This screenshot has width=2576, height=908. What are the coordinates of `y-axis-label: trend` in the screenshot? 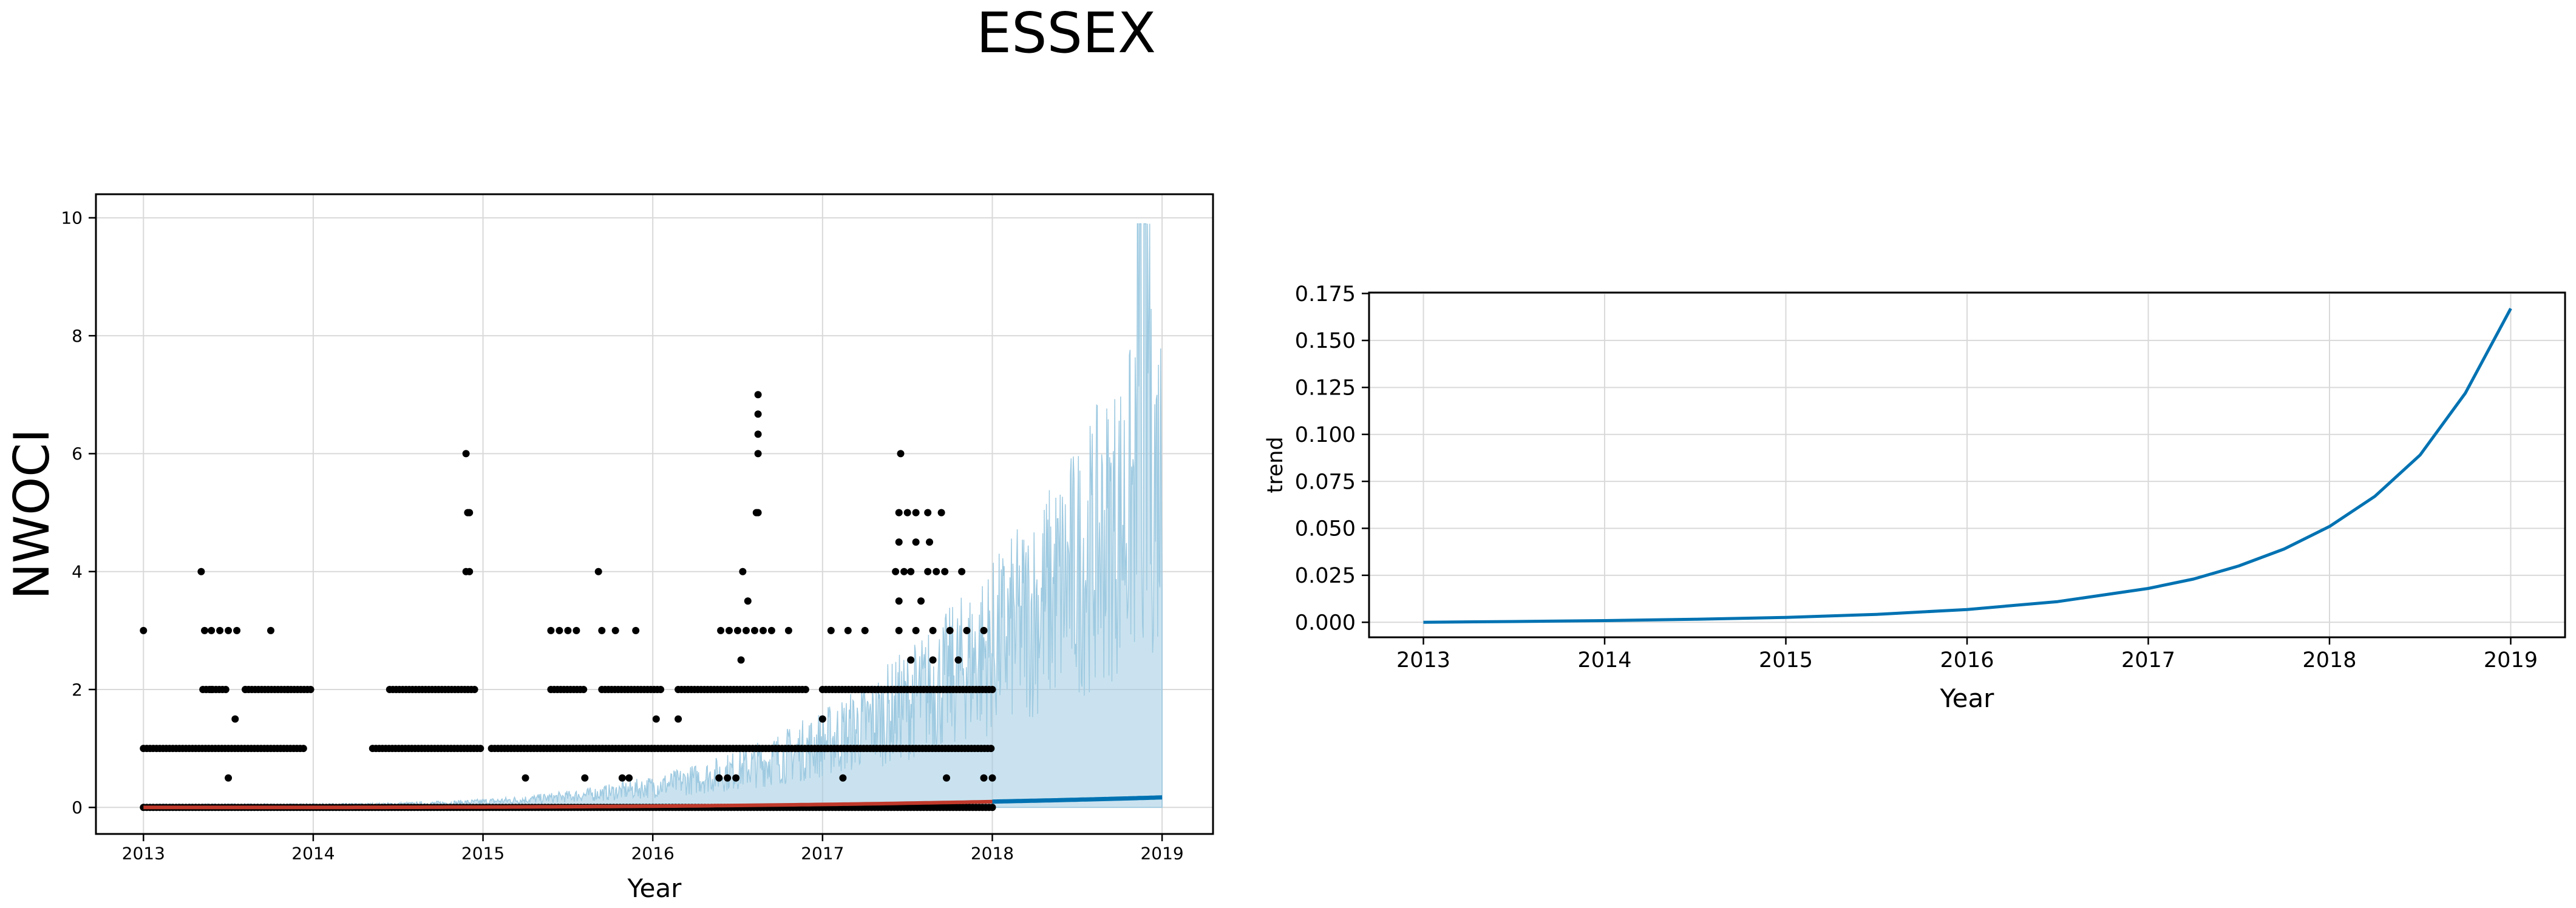 It's located at (1275, 464).